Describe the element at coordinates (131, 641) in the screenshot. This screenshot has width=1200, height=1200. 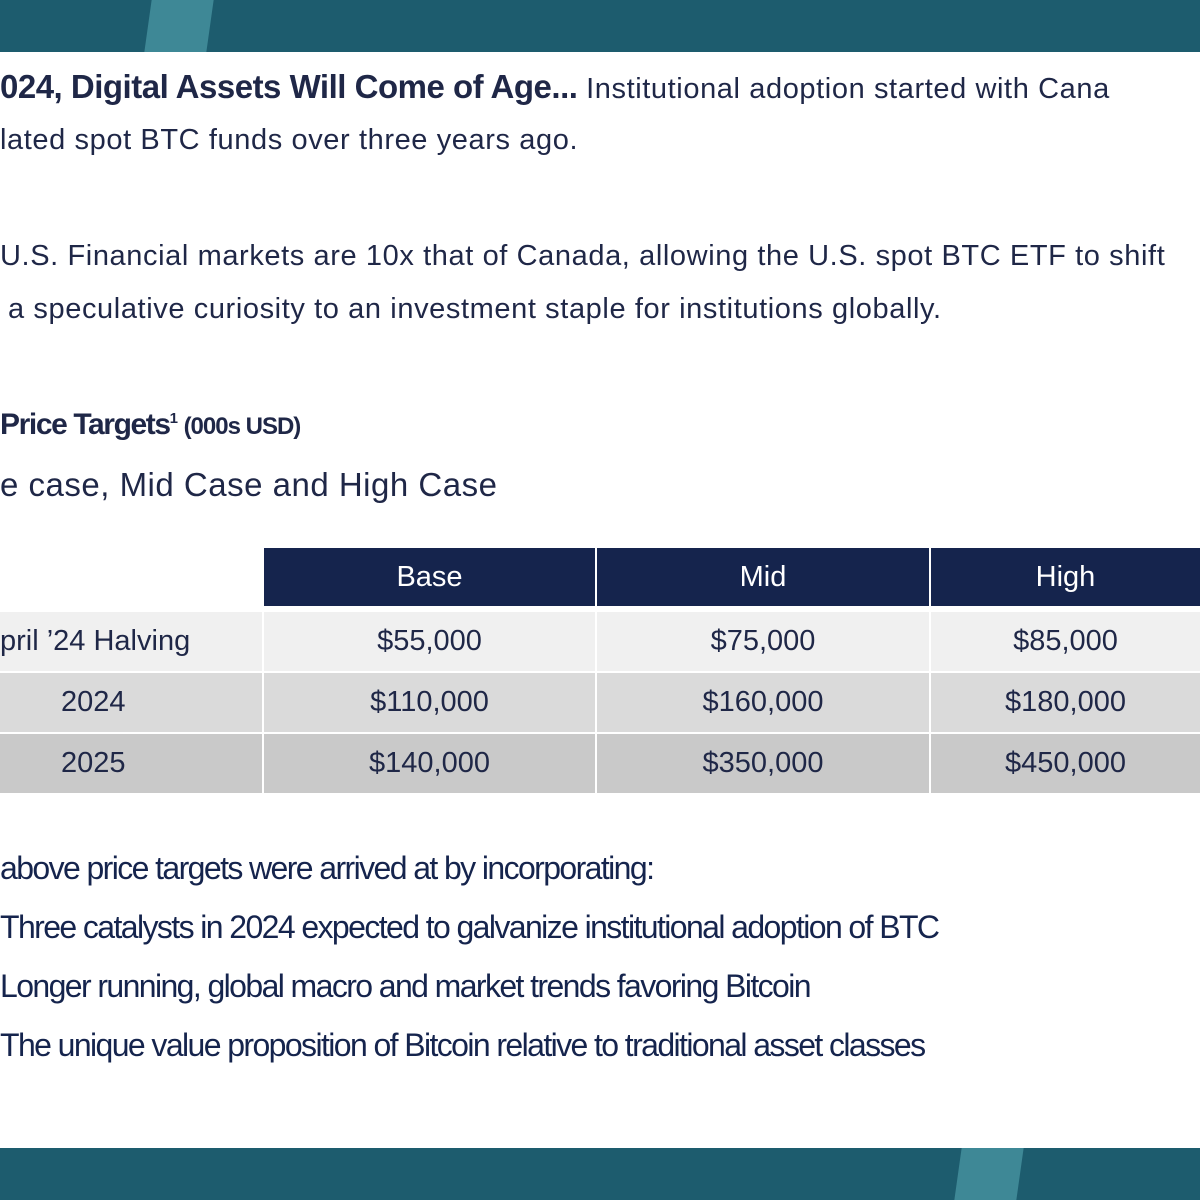
I see `row-label: pril ’24 Halving` at that location.